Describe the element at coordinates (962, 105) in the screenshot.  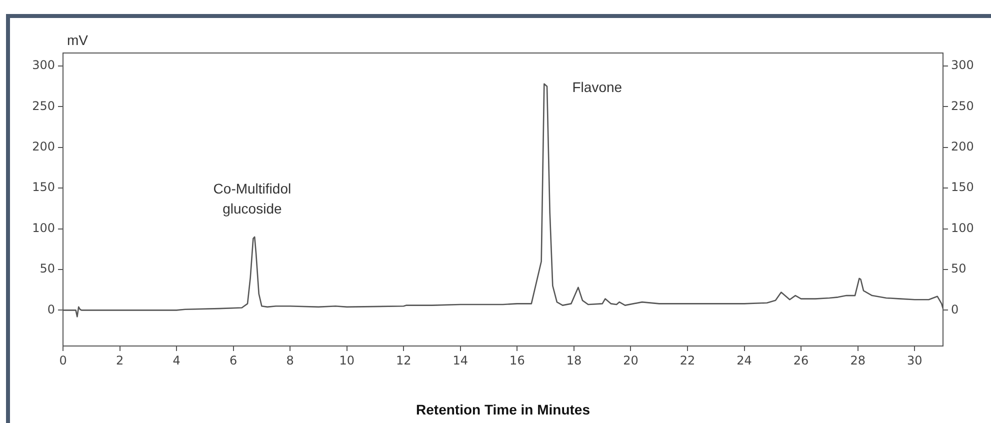
I see `y2-tick-label: 250` at that location.